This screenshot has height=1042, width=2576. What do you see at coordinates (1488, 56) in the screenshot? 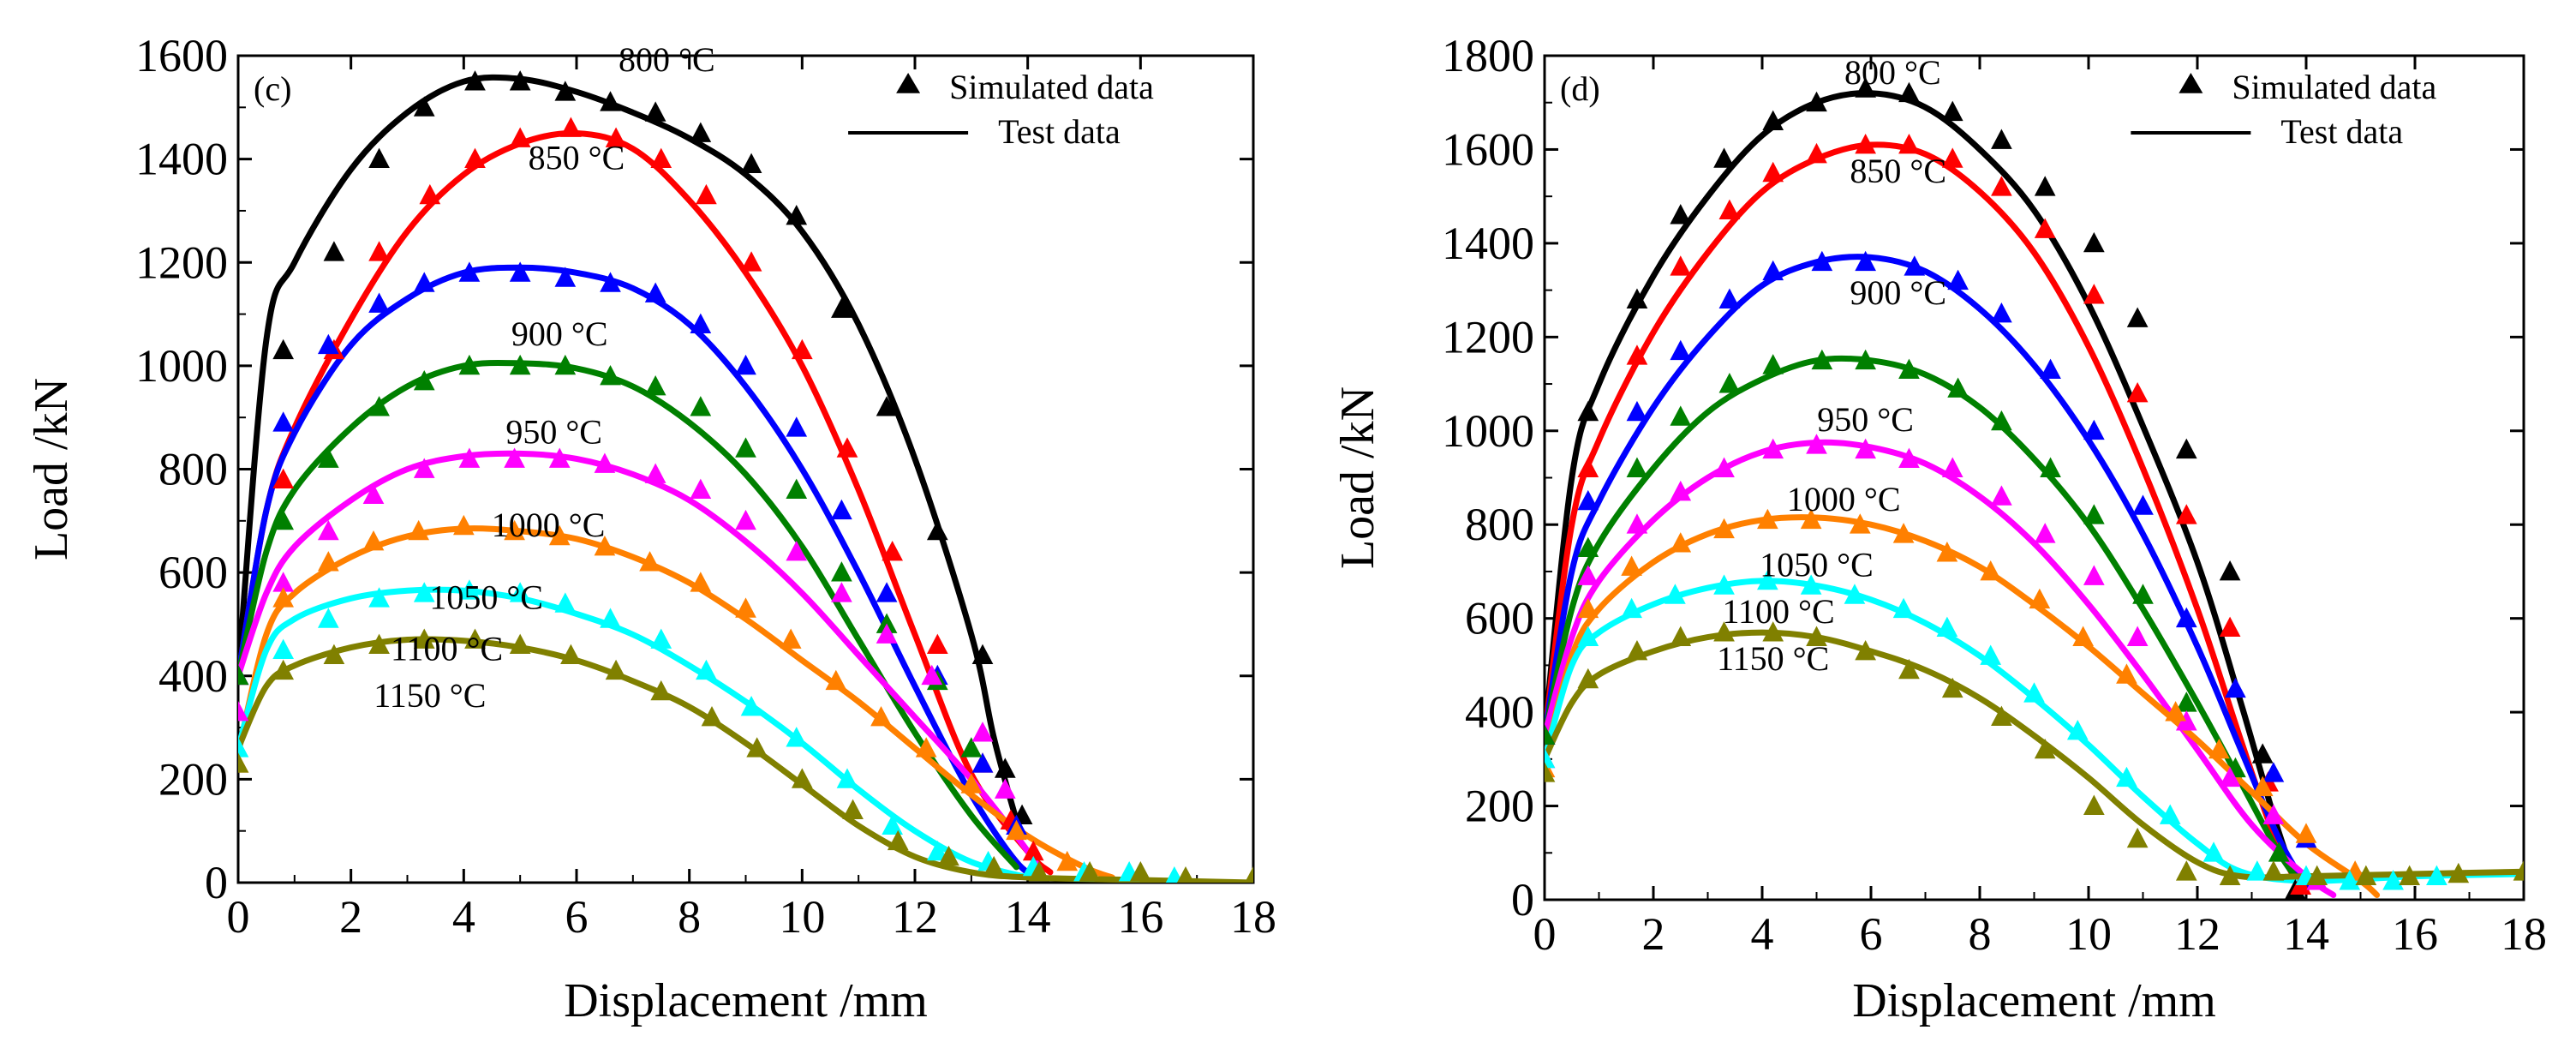
I see `y-tick-label: 1800` at bounding box center [1488, 56].